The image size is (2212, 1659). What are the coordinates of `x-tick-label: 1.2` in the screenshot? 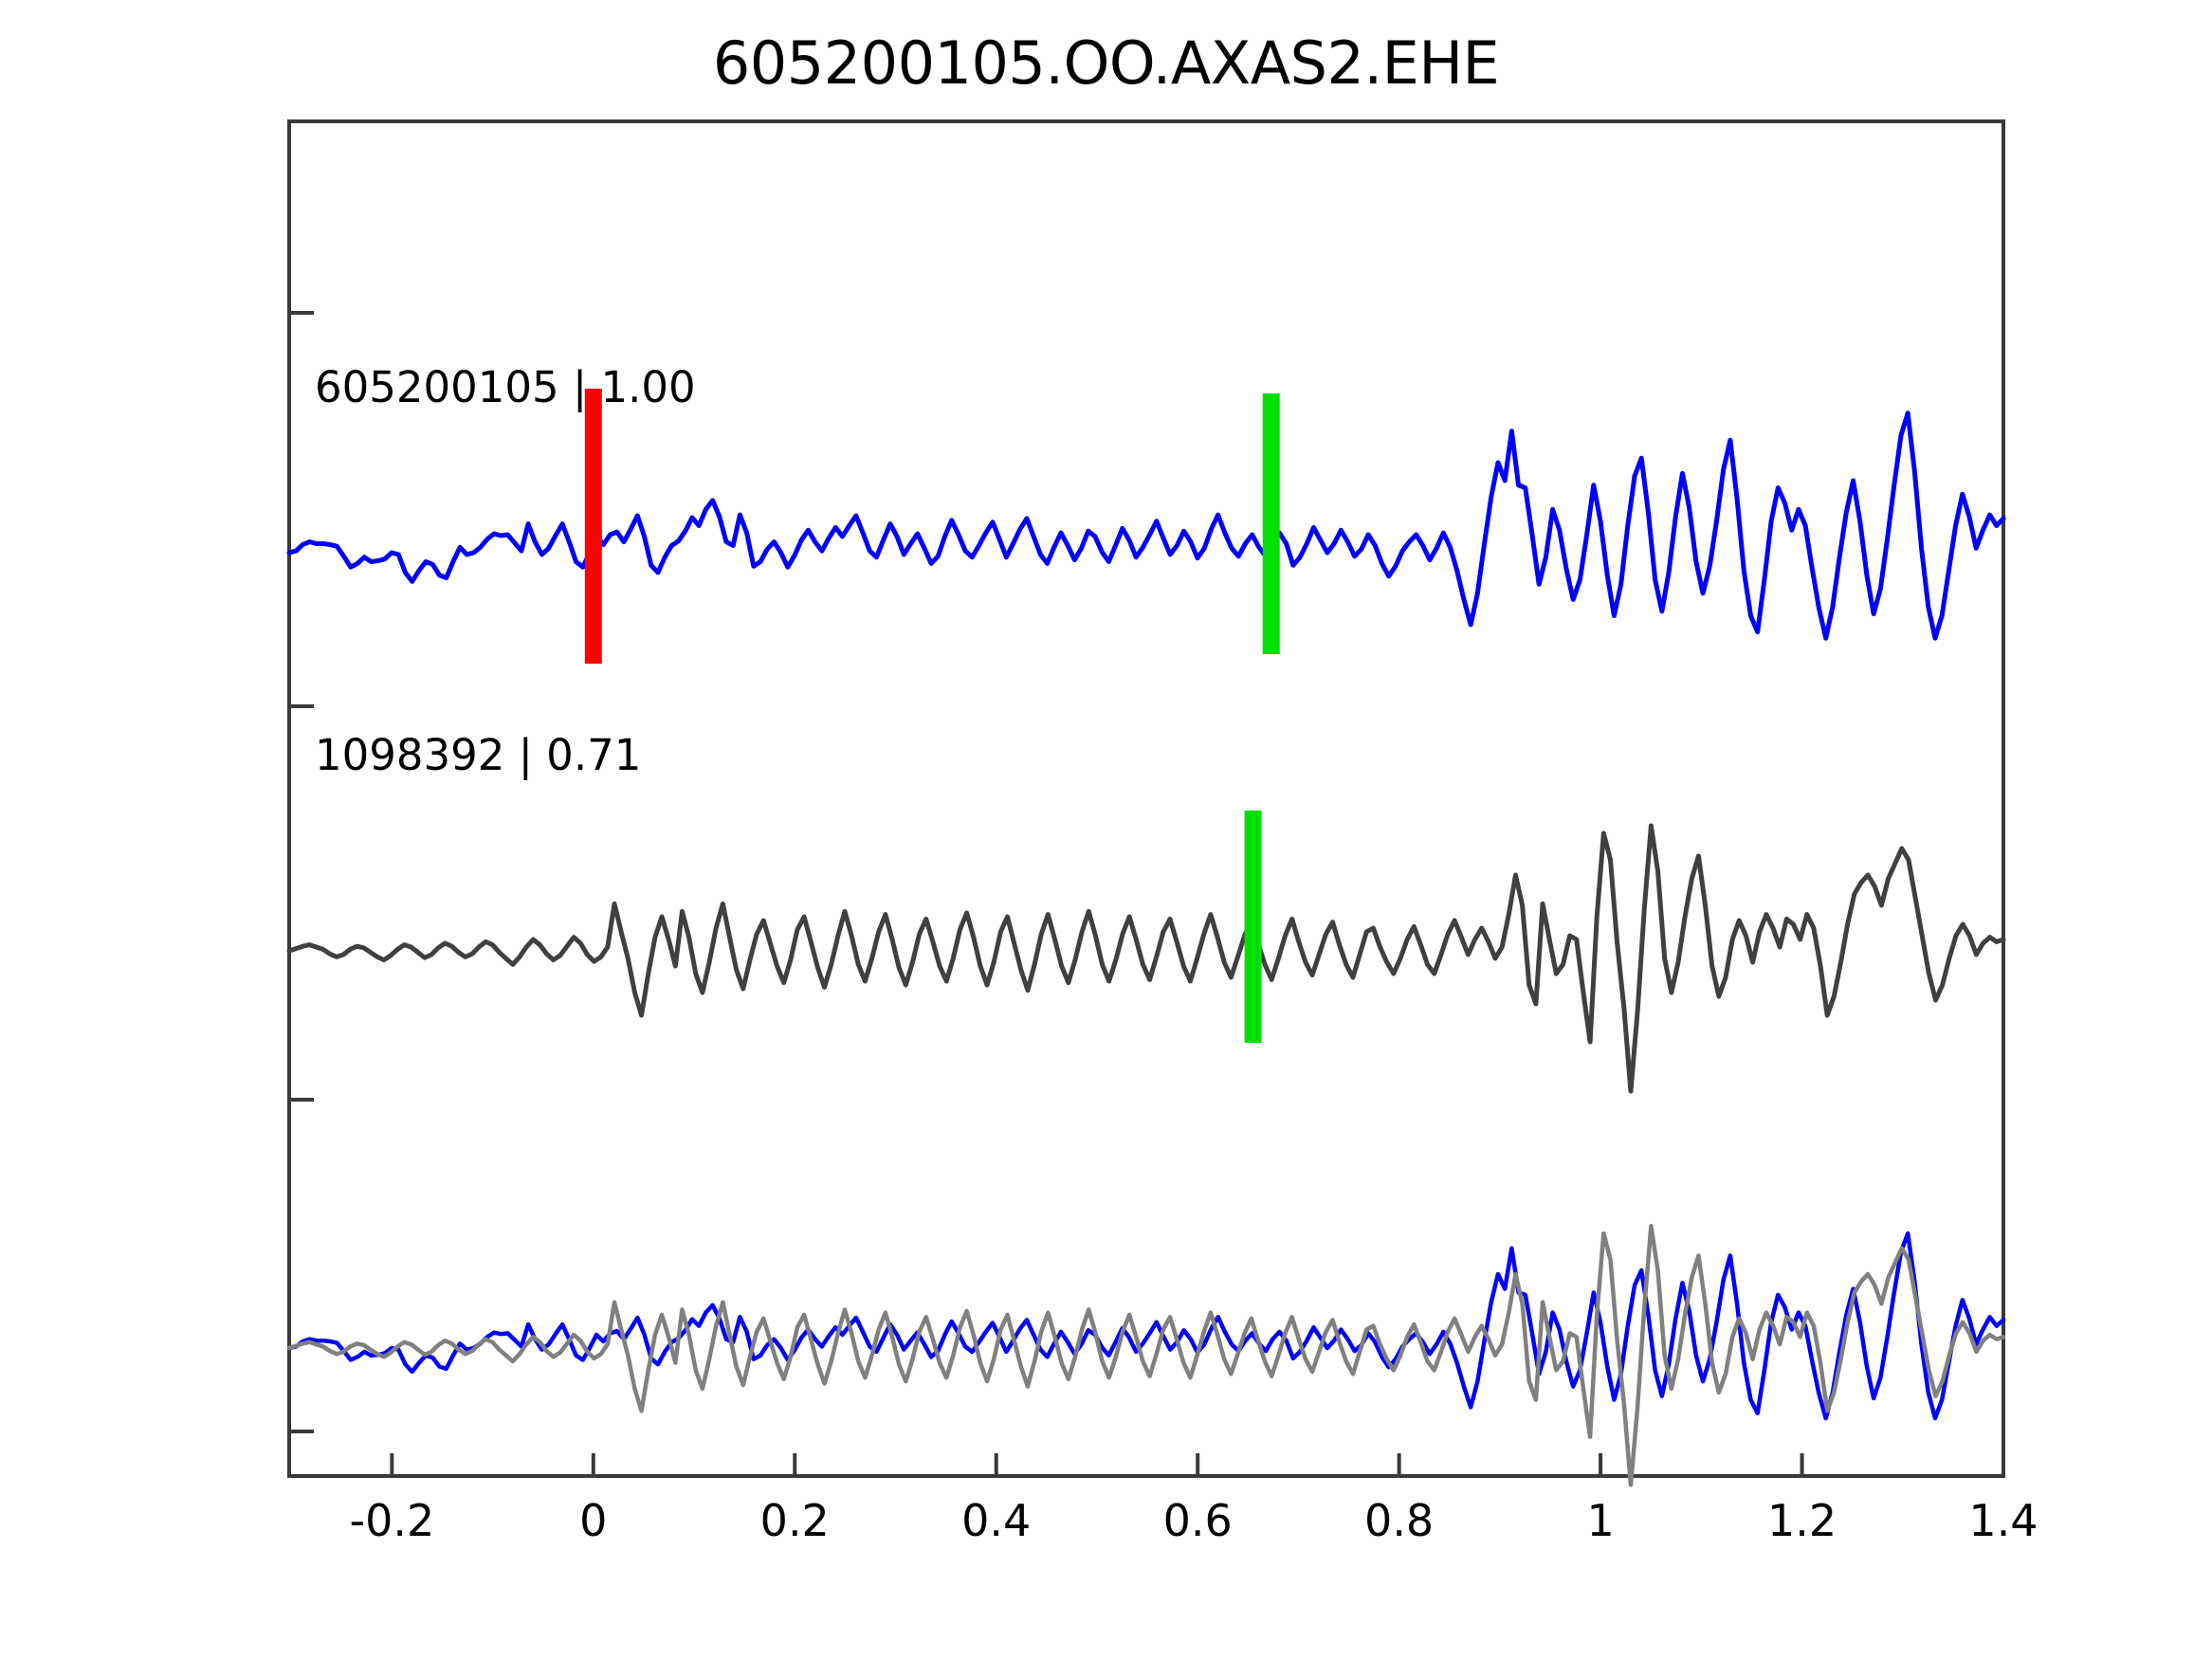 It's located at (1802, 1520).